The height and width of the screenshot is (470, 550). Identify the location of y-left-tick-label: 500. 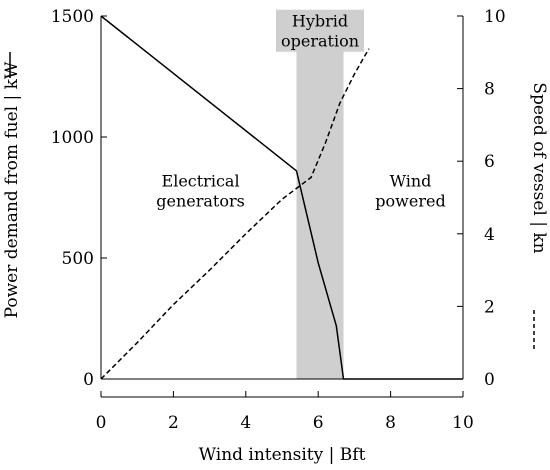
(78, 259).